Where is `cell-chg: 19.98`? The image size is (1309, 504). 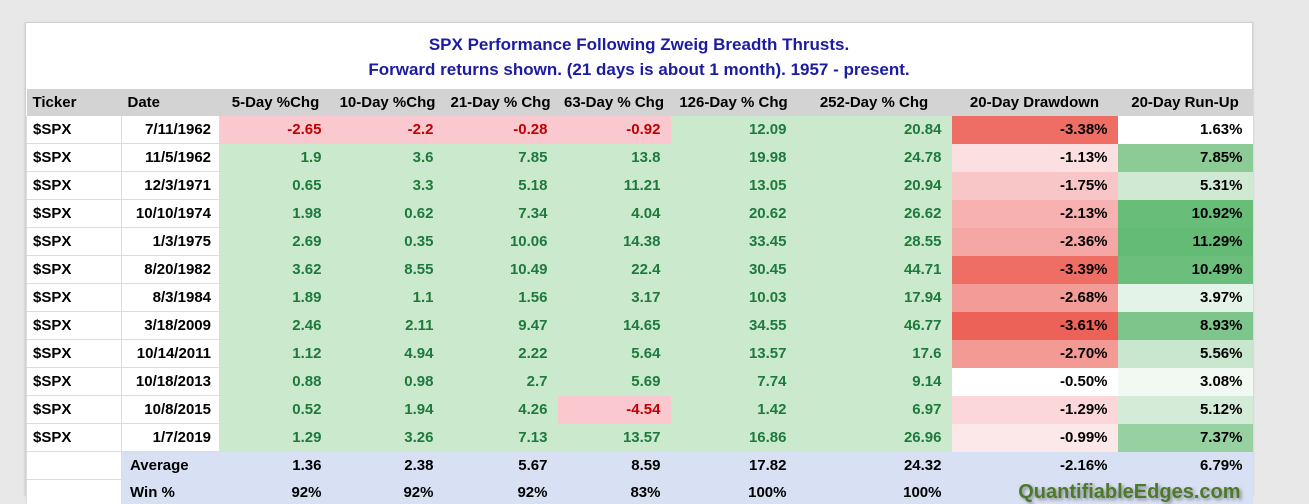
cell-chg: 19.98 is located at coordinates (733, 157).